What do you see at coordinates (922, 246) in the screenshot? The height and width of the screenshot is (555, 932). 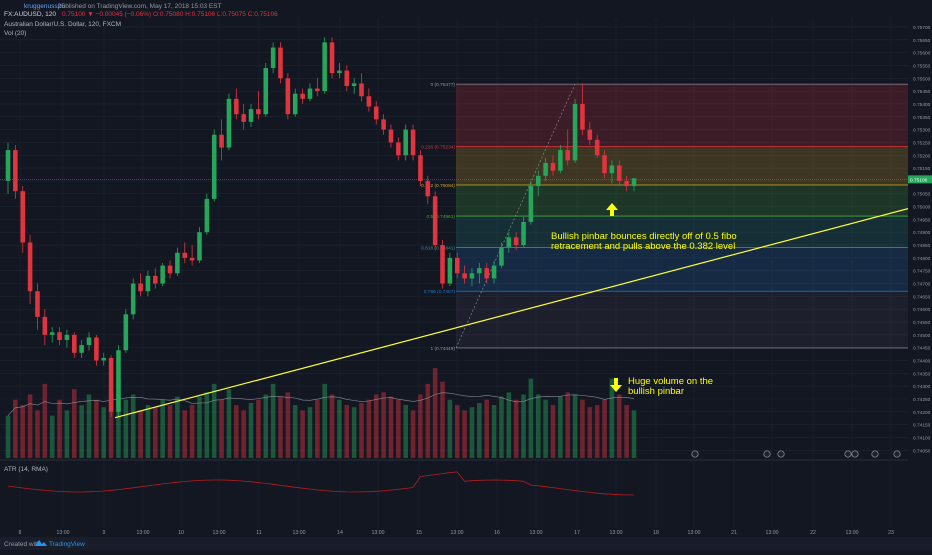 I see `y-tick-label: 0.74850` at bounding box center [922, 246].